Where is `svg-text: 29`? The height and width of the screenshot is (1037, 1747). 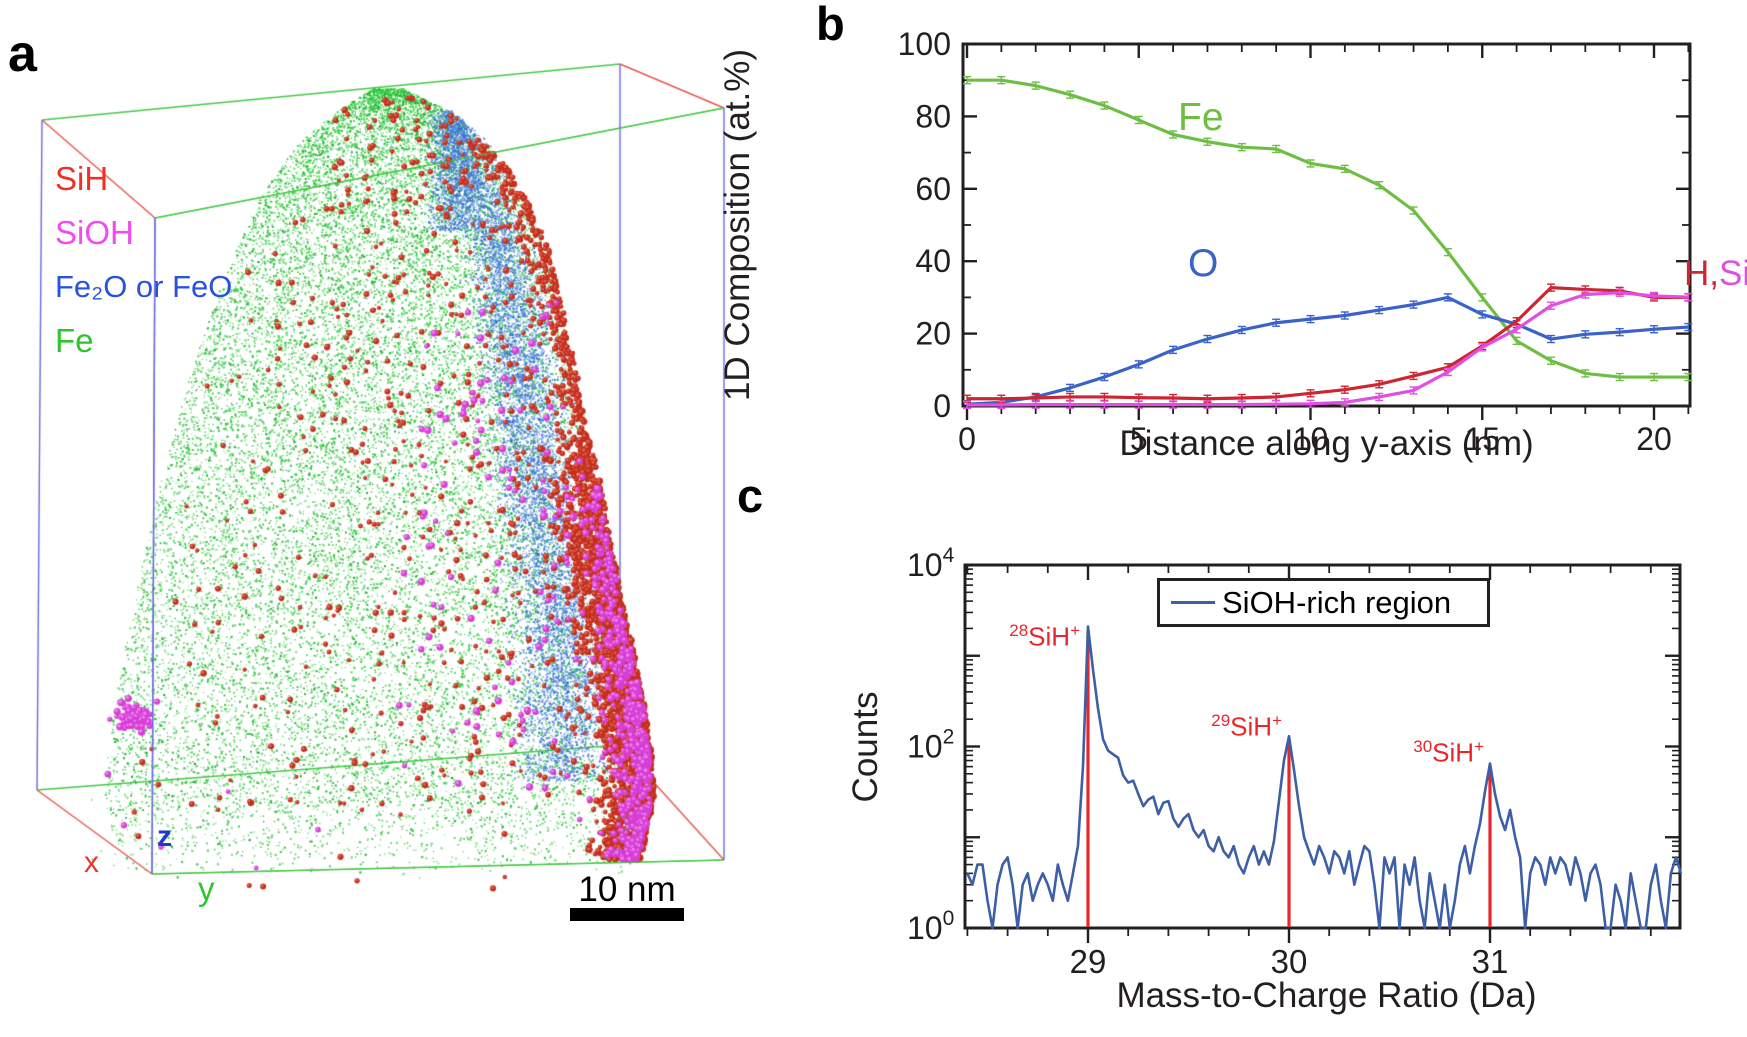 svg-text: 29 is located at coordinates (1088, 961).